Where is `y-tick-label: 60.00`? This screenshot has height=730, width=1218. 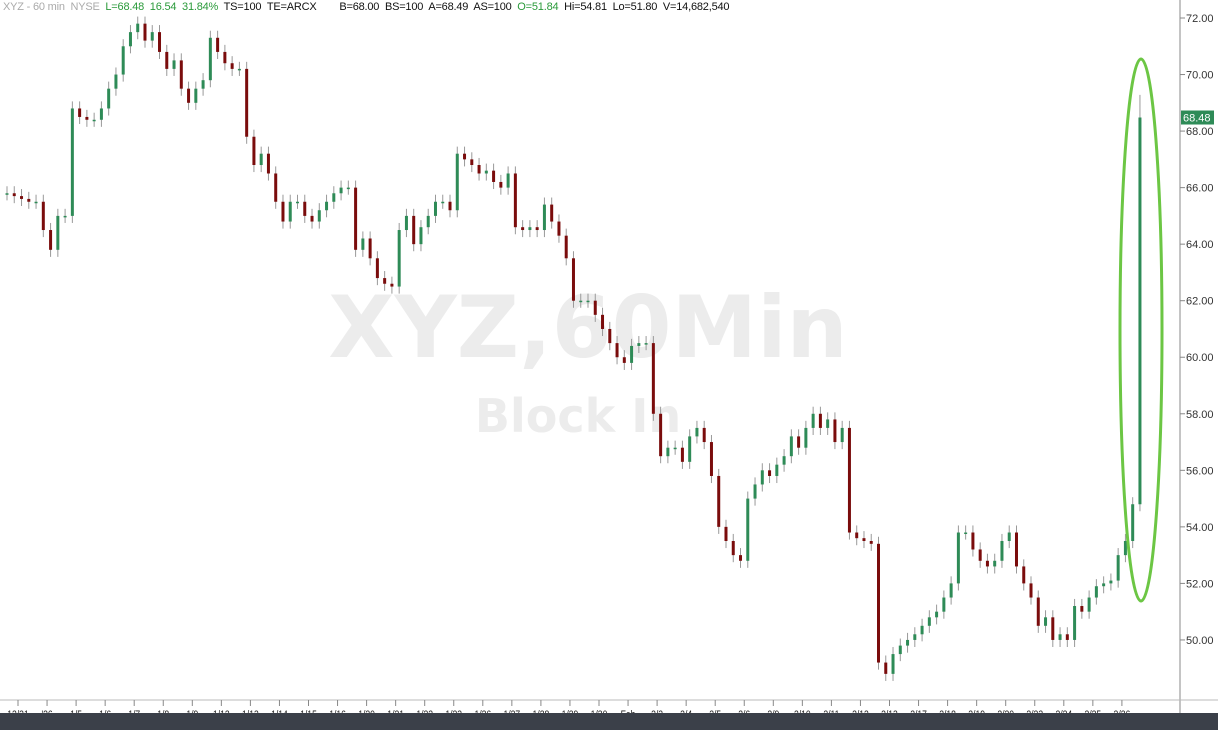 y-tick-label: 60.00 is located at coordinates (1200, 358).